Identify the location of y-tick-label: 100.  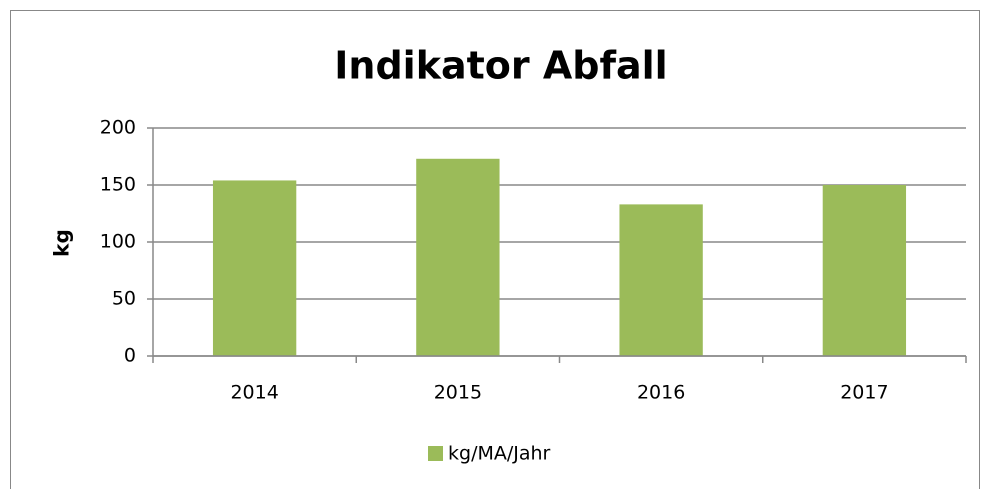
(118, 242).